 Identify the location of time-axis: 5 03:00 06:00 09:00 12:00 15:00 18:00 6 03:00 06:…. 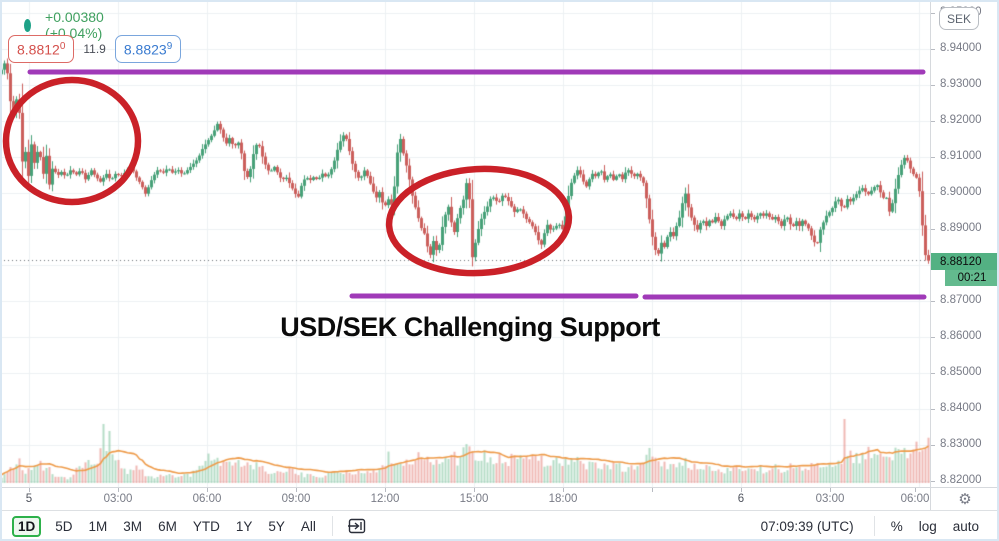
(465, 498).